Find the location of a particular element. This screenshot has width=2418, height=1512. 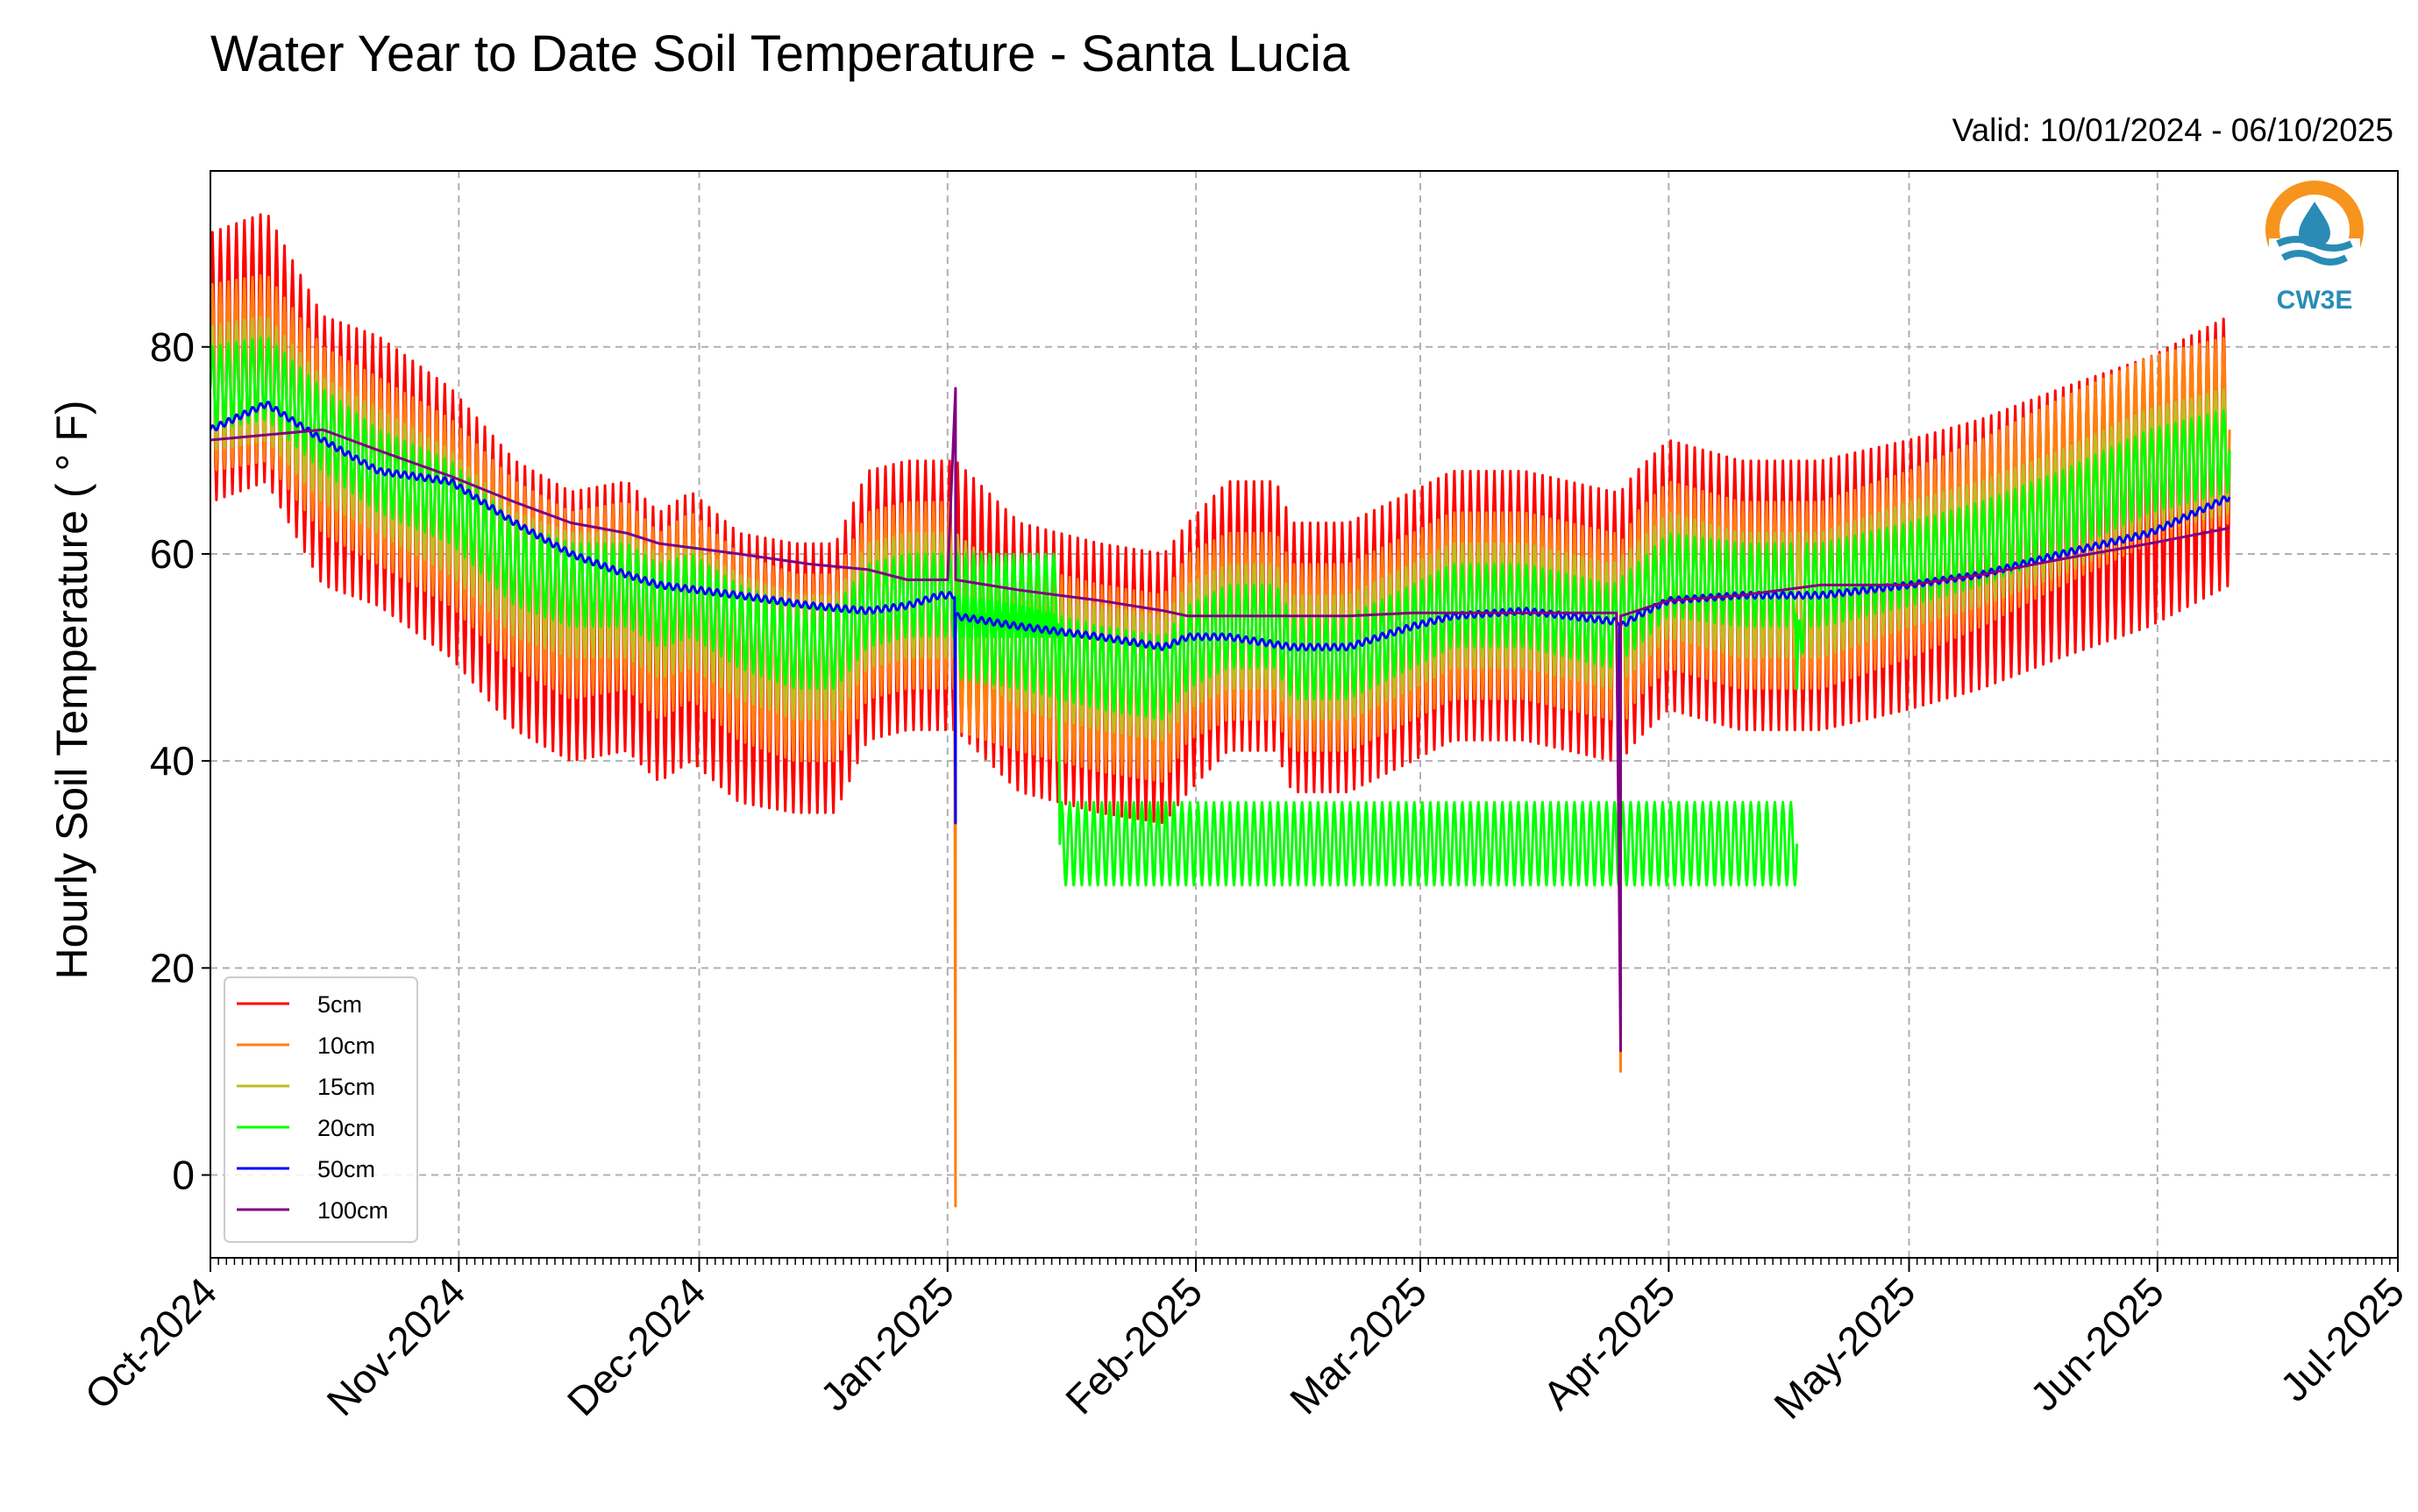

x-tick-label: Jan-2025 is located at coordinates (886, 1343).